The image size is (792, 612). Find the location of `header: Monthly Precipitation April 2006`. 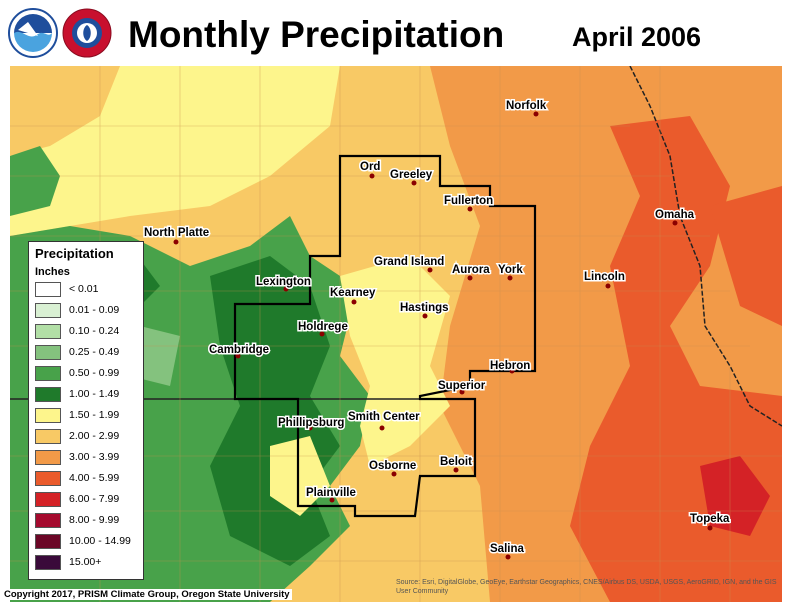

header: Monthly Precipitation April 2006 is located at coordinates (396, 33).